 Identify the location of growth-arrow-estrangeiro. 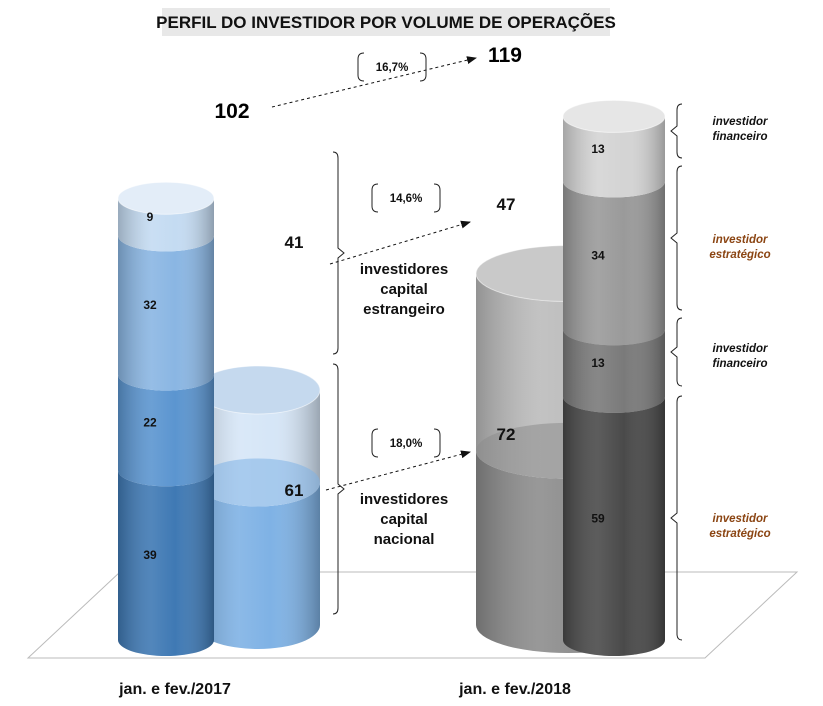
(400, 242).